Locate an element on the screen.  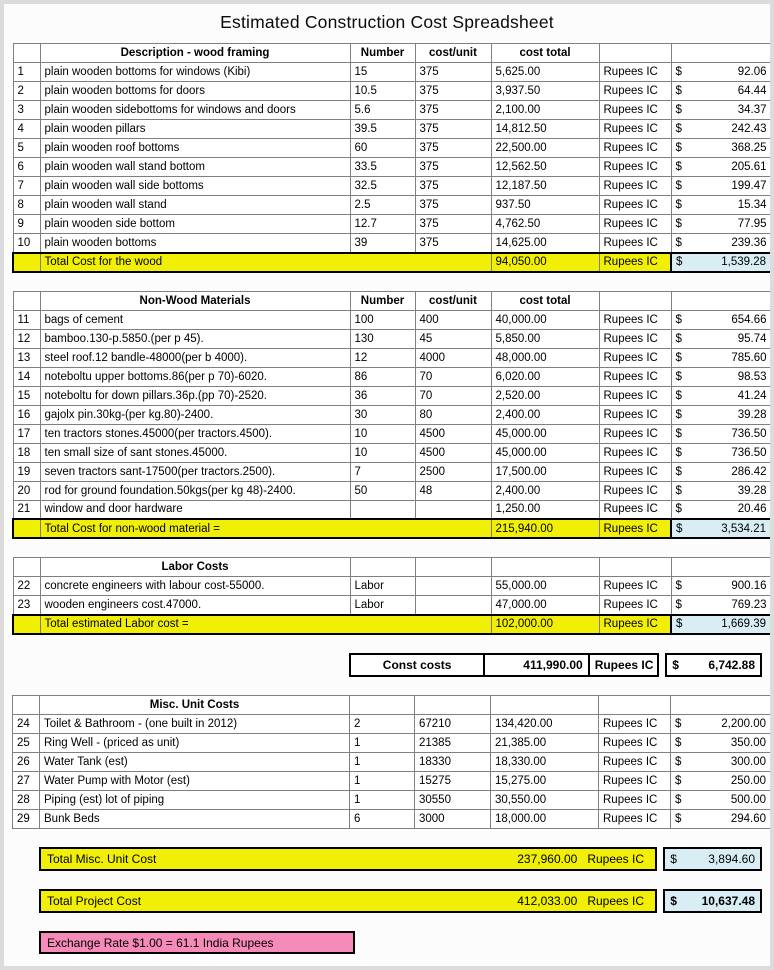
cell-total: 2,520.00 is located at coordinates (545, 395).